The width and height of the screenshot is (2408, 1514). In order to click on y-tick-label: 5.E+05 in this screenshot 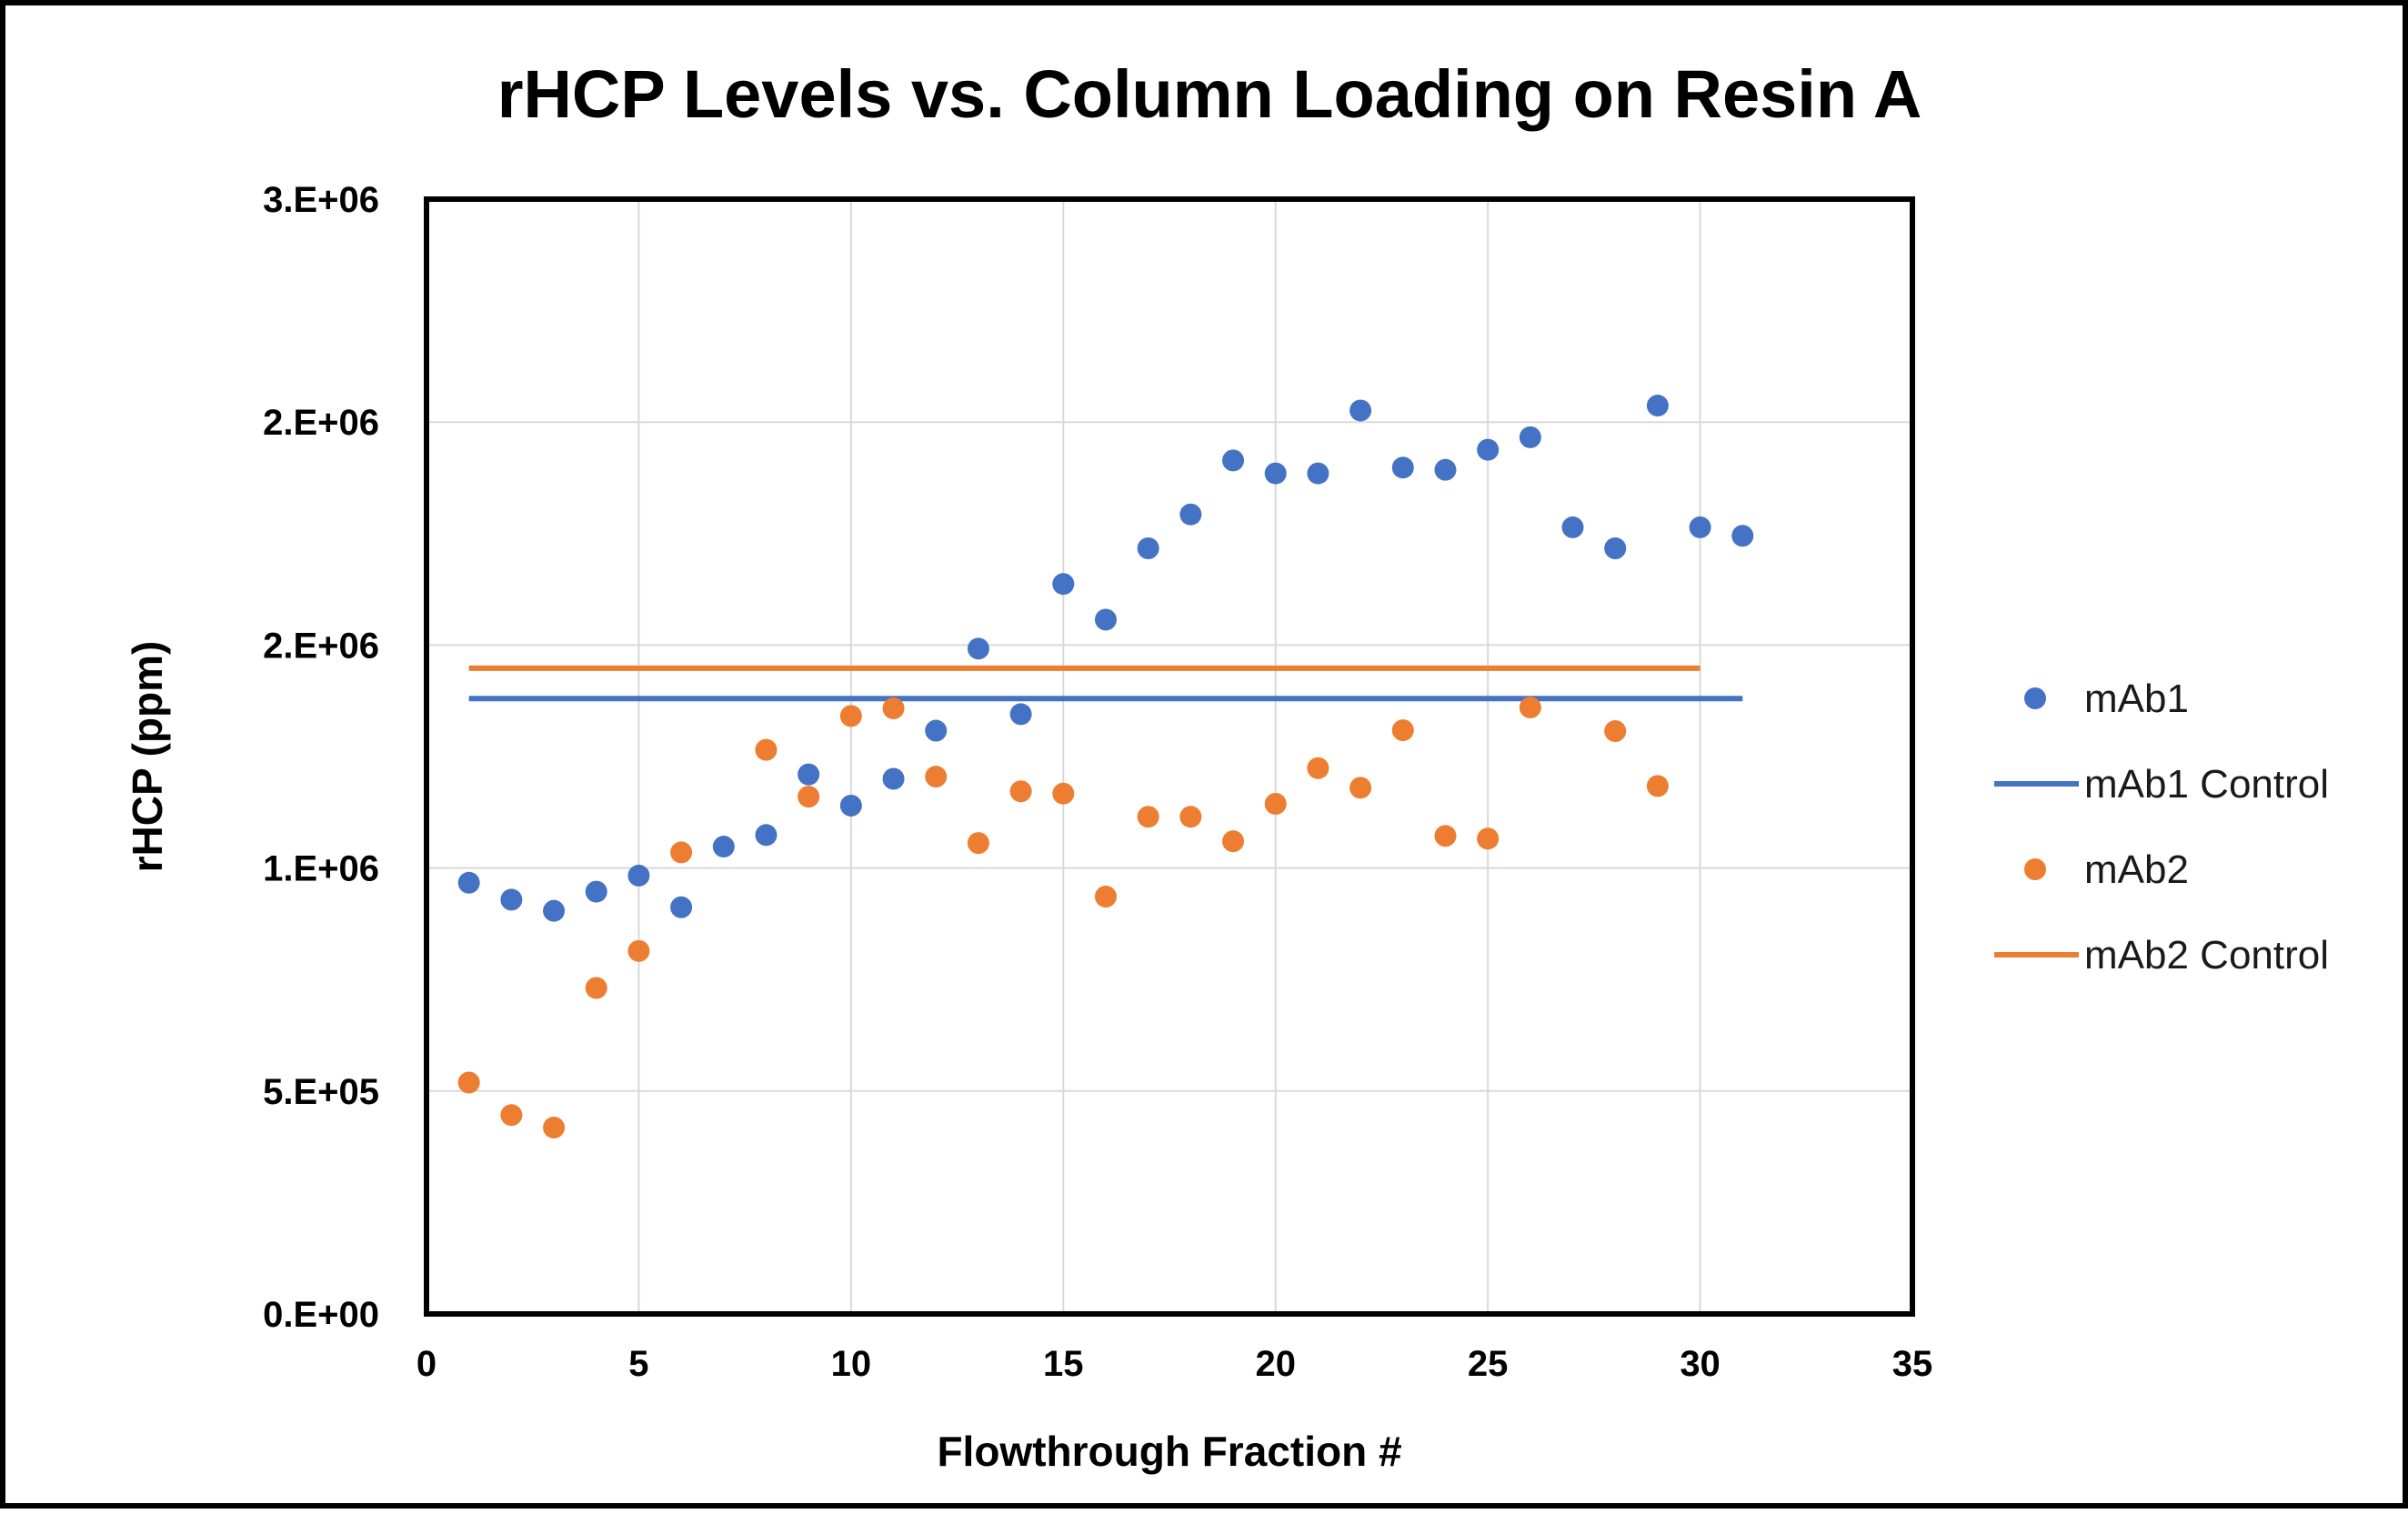, I will do `click(321, 1092)`.